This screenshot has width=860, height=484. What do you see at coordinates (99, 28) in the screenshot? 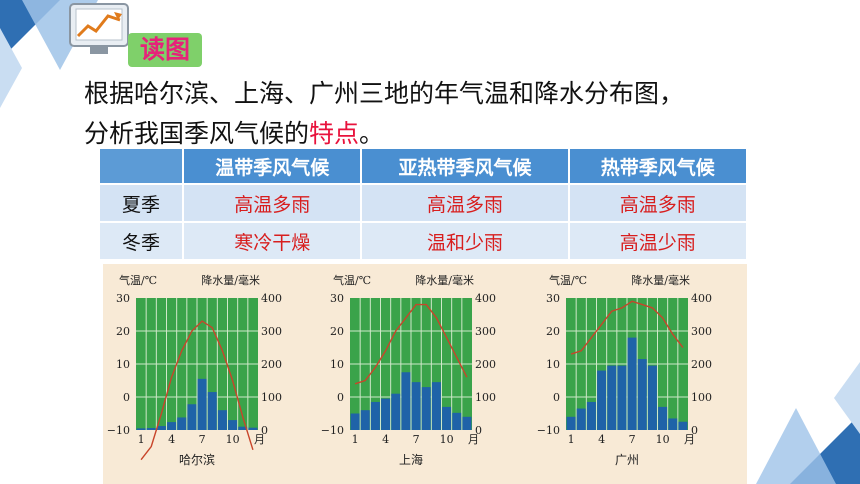
I see `chart-monitor-icon` at bounding box center [99, 28].